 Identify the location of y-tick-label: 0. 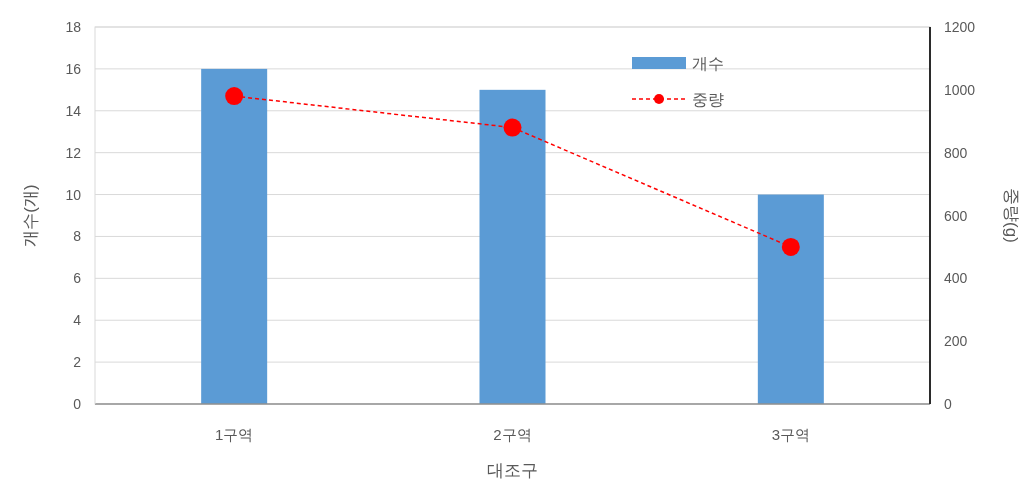
(77, 404).